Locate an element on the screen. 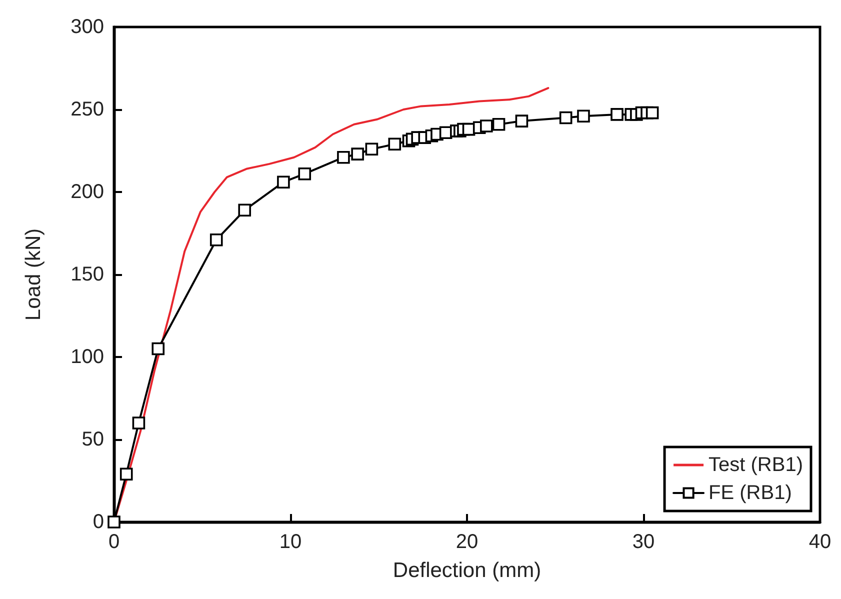  y-axis-title: Load (kN) is located at coordinates (33, 274).